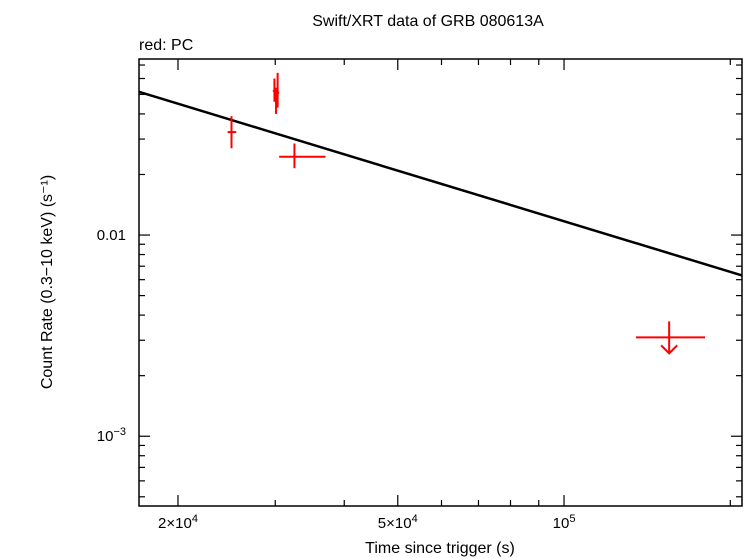 This screenshot has width=746, height=558. I want to click on chart-title: Swift/XRT data of GRB 080613A, so click(428, 21).